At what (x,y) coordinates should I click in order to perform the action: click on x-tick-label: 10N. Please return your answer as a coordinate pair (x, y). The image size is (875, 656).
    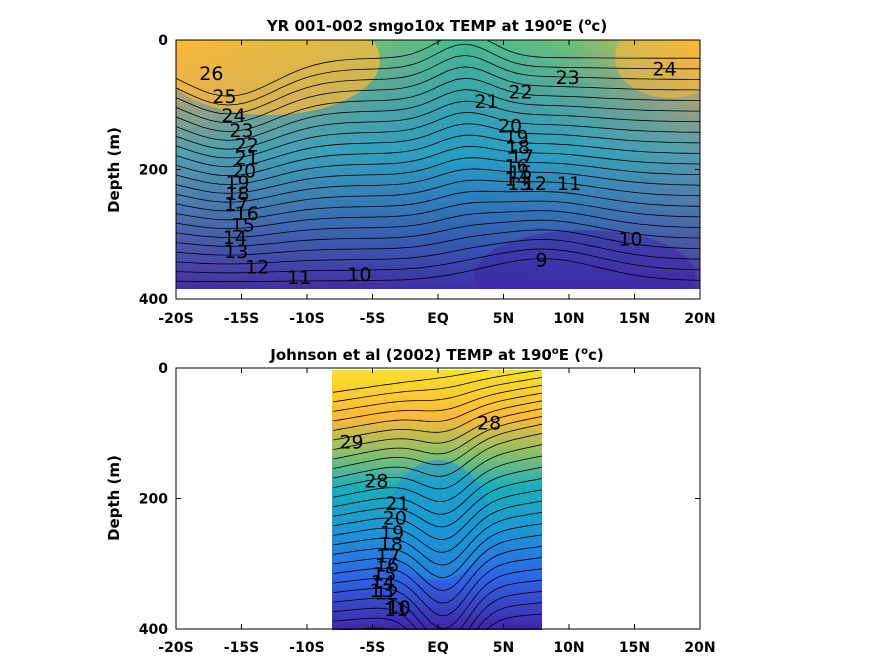
    Looking at the image, I should click on (568, 648).